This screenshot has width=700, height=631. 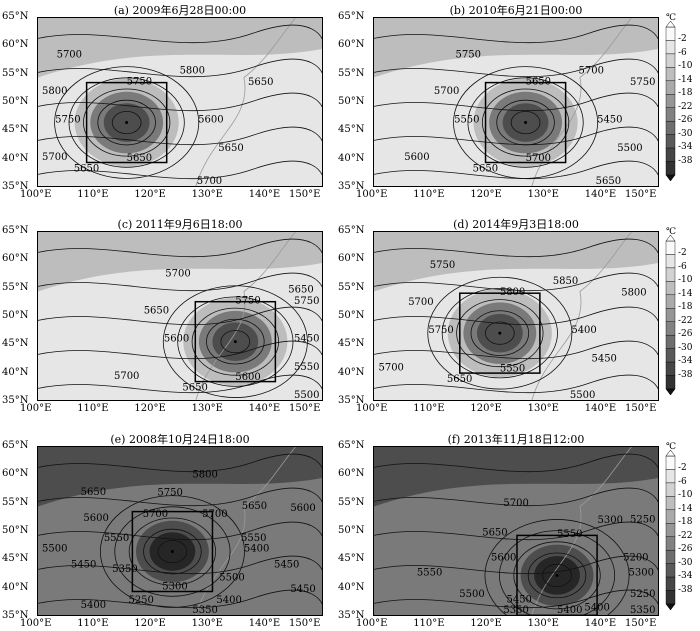 What do you see at coordinates (180, 224) in the screenshot?
I see `panel-title: (c) 2011年9月6日18:00` at bounding box center [180, 224].